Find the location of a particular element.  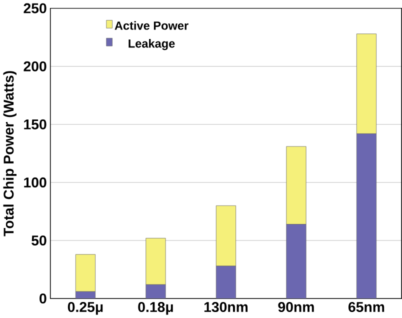

x-tick-label: 90nm is located at coordinates (296, 307).